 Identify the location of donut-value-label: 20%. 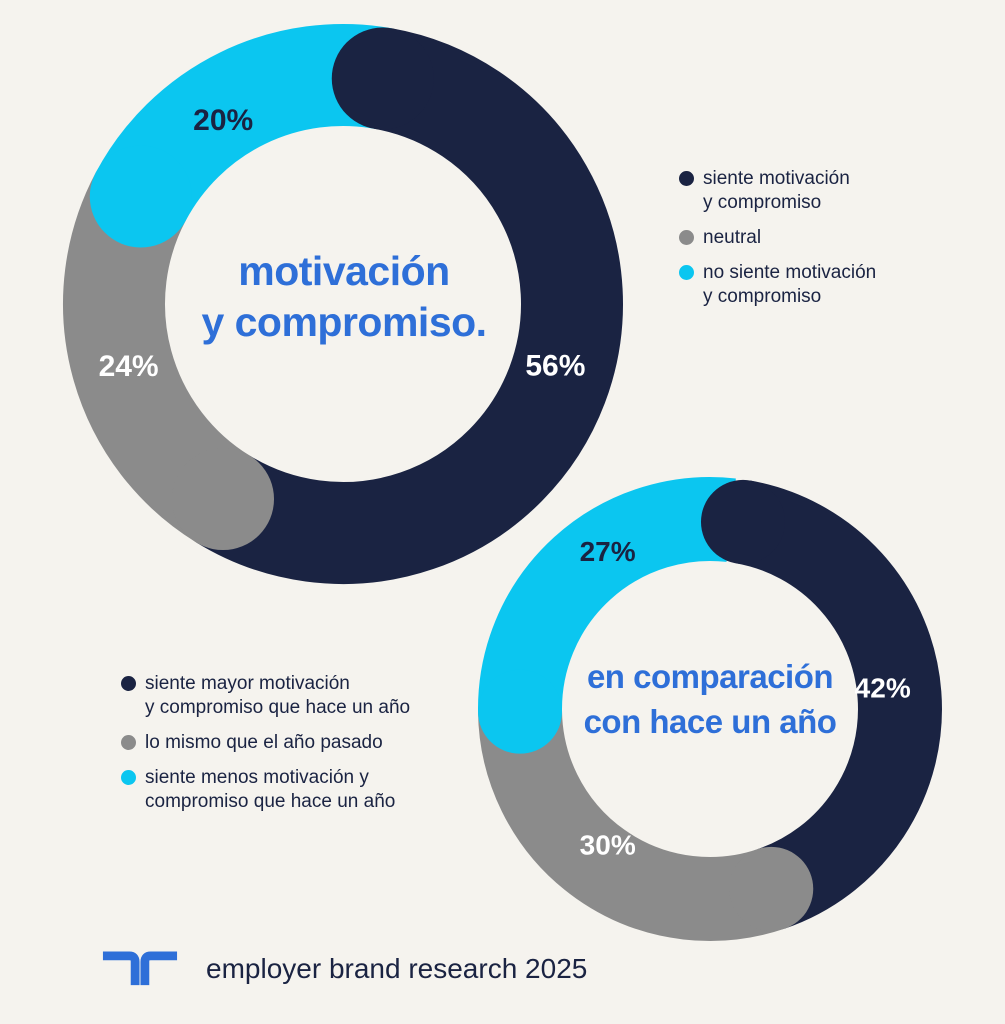
(223, 120).